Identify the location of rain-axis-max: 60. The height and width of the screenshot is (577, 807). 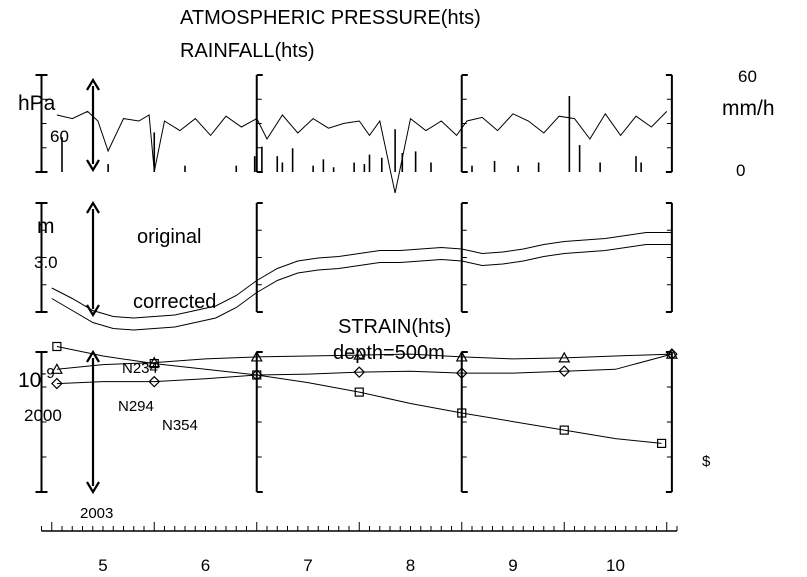
(747, 76).